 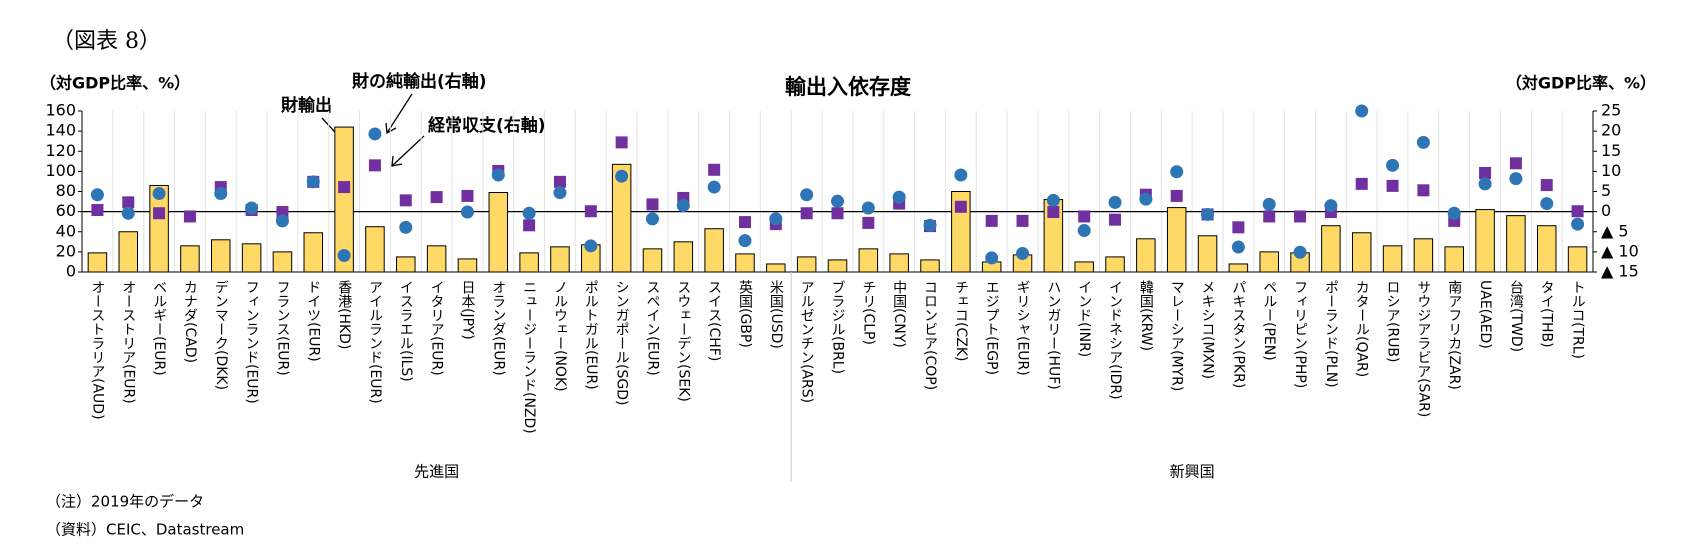 What do you see at coordinates (97, 350) in the screenshot?
I see `x-tick-label: オーストラリア(AUD)` at bounding box center [97, 350].